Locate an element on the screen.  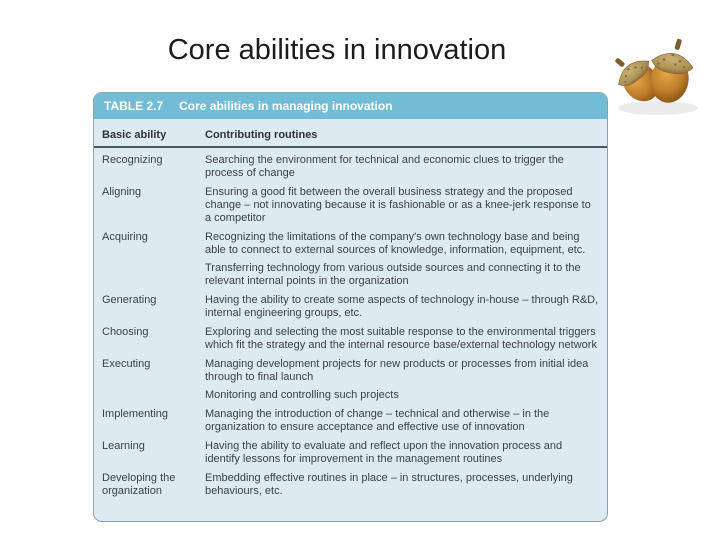
basic-ability-cell: Implementing is located at coordinates (135, 414).